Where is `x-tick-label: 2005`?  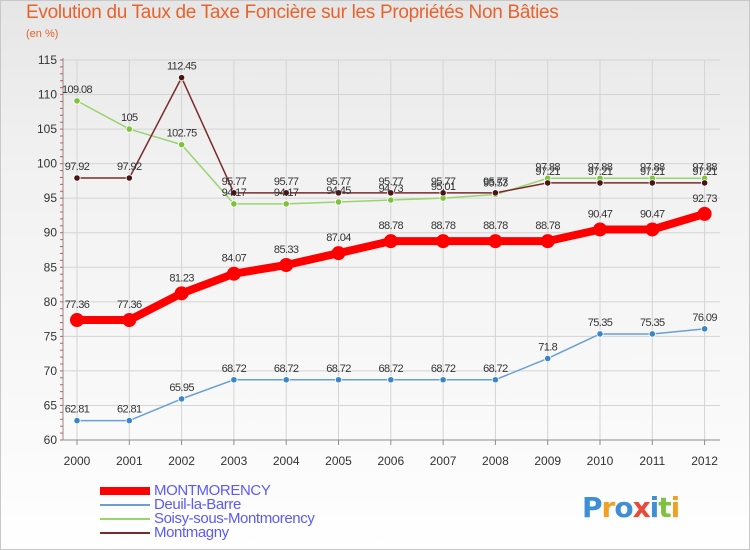 x-tick-label: 2005 is located at coordinates (338, 461).